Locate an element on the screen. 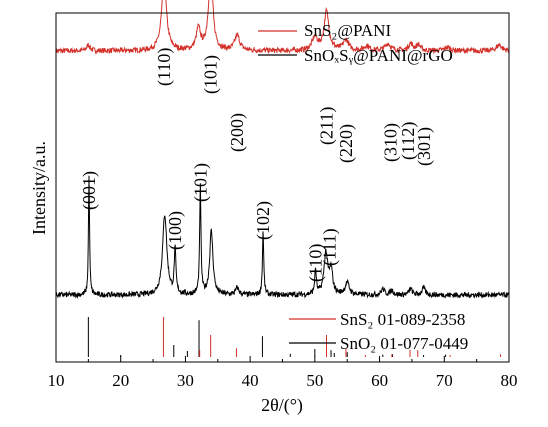 Image resolution: width=548 pixels, height=427 pixels. black-peak-label-5: (111) is located at coordinates (330, 247).